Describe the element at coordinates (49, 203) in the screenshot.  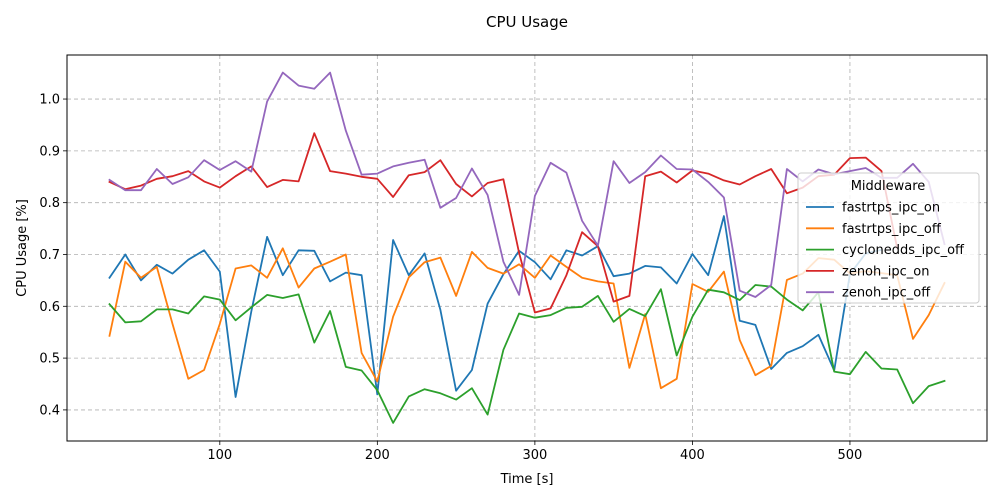
I see `y-tick-label: 0.8` at that location.